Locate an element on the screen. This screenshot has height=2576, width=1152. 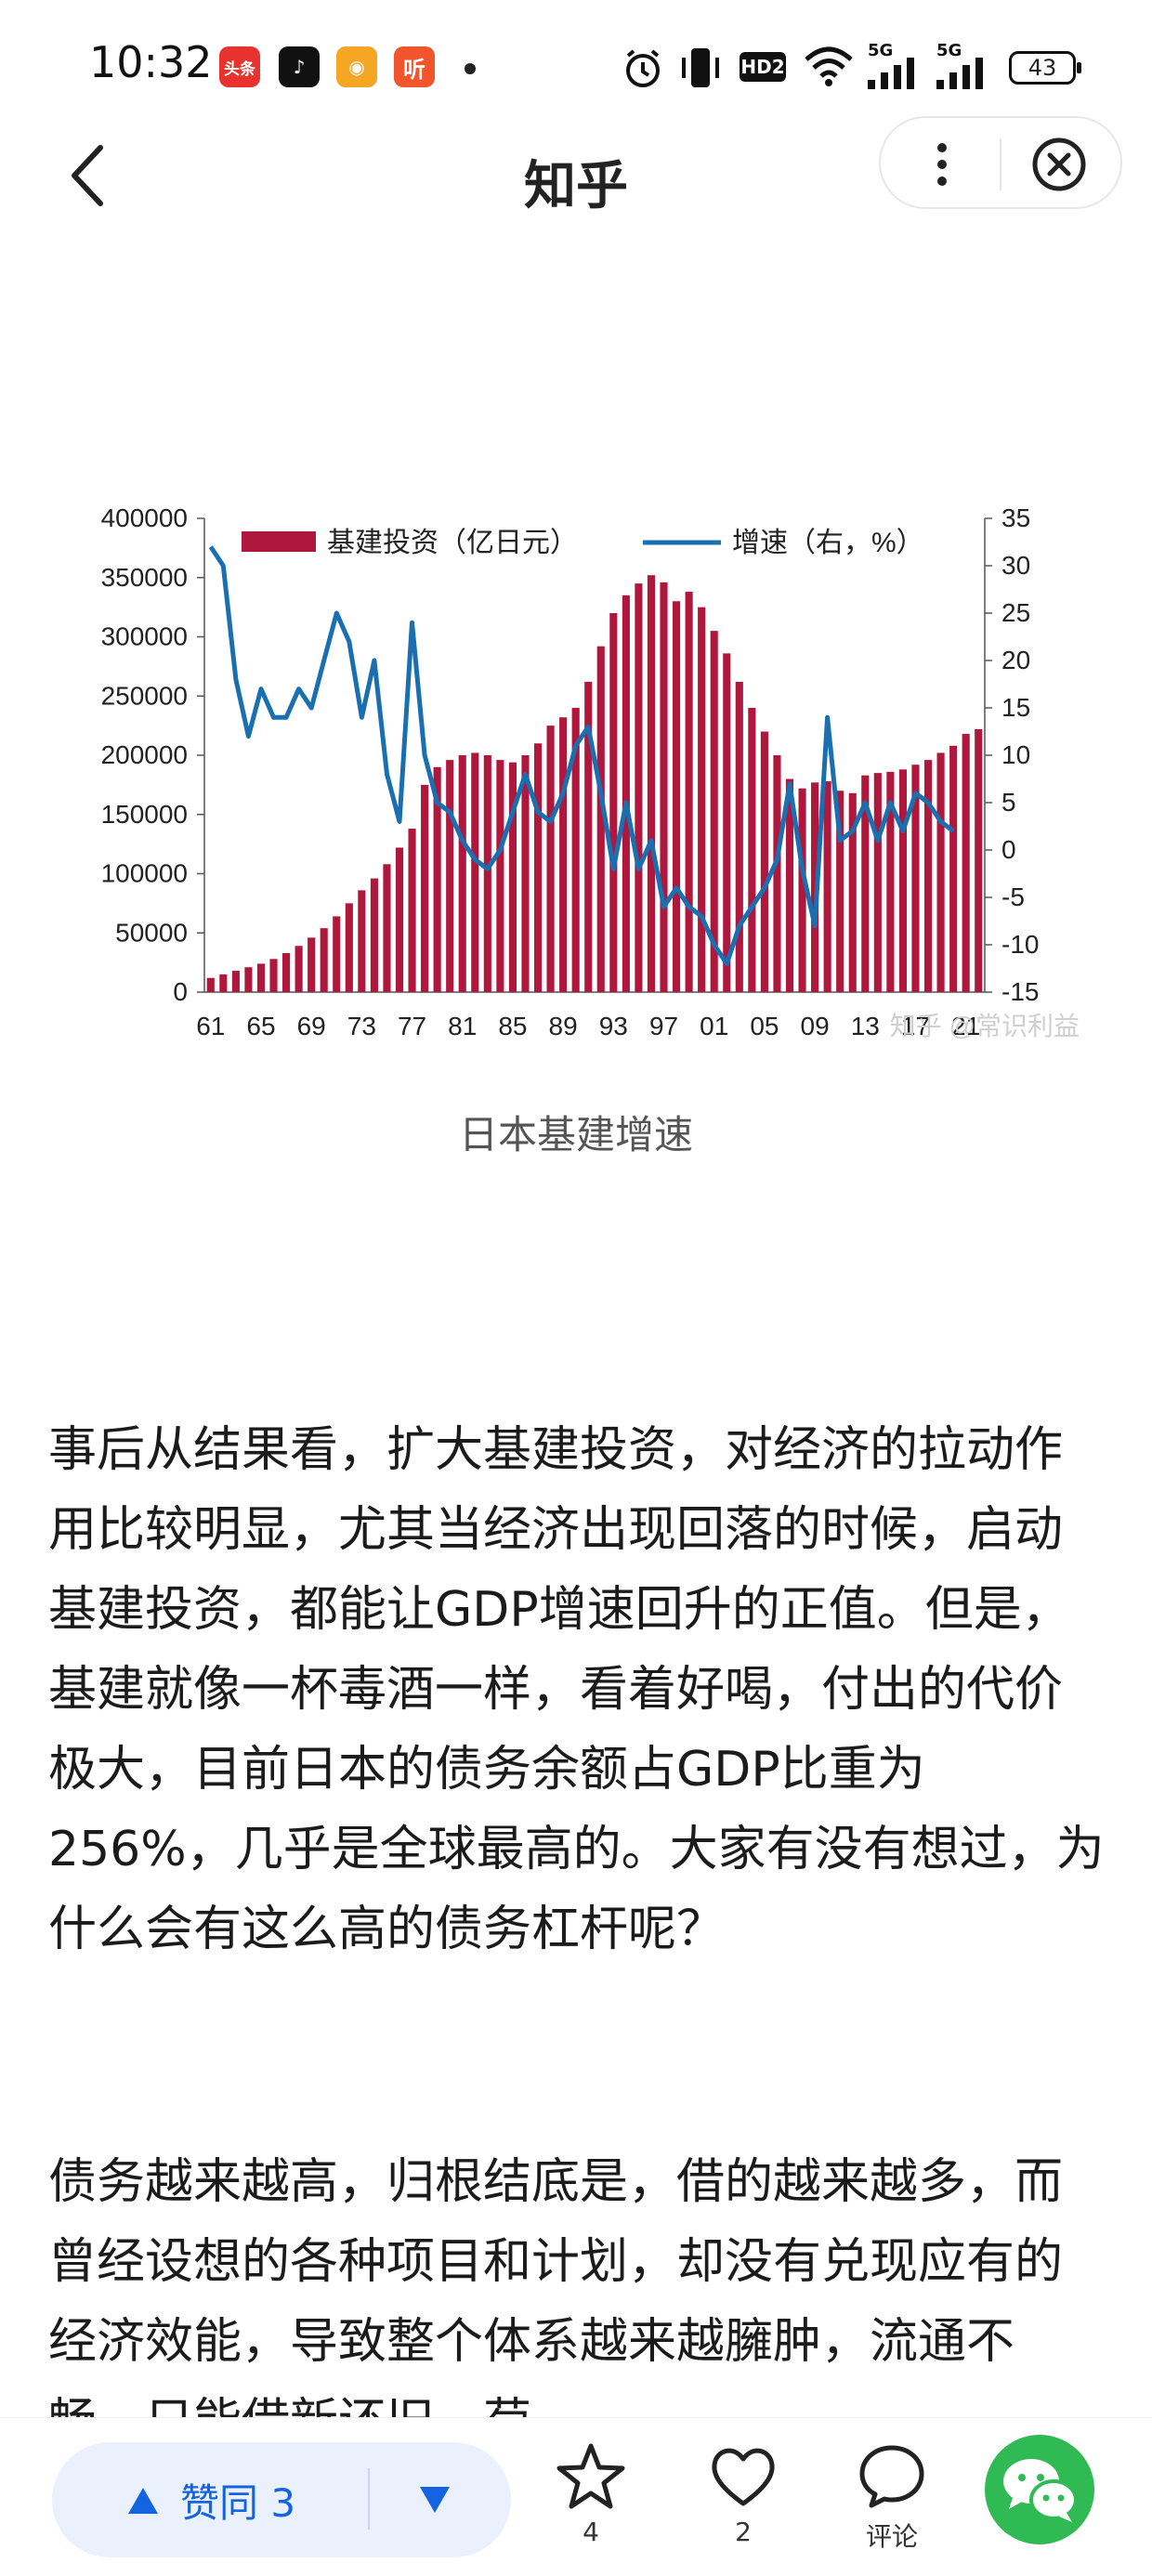
bar-2003 is located at coordinates (739, 837).